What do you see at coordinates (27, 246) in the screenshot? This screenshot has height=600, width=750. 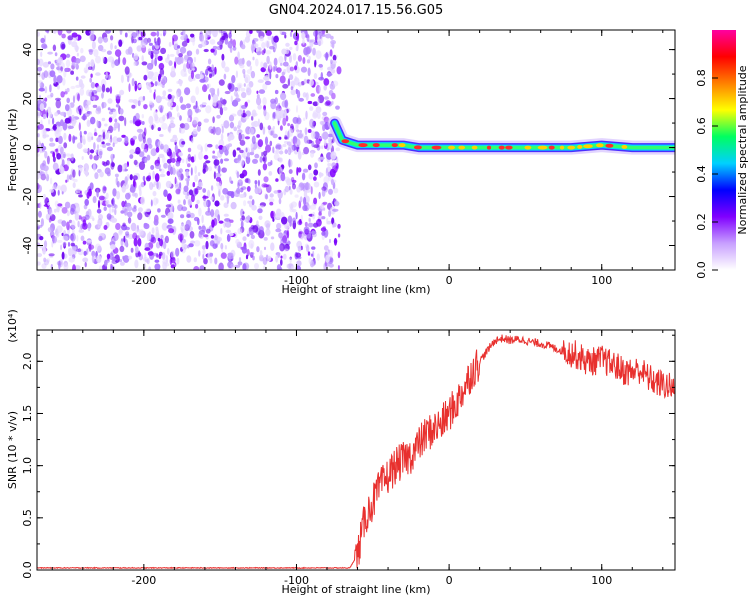 I see `y-tick-label: -40` at bounding box center [27, 246].